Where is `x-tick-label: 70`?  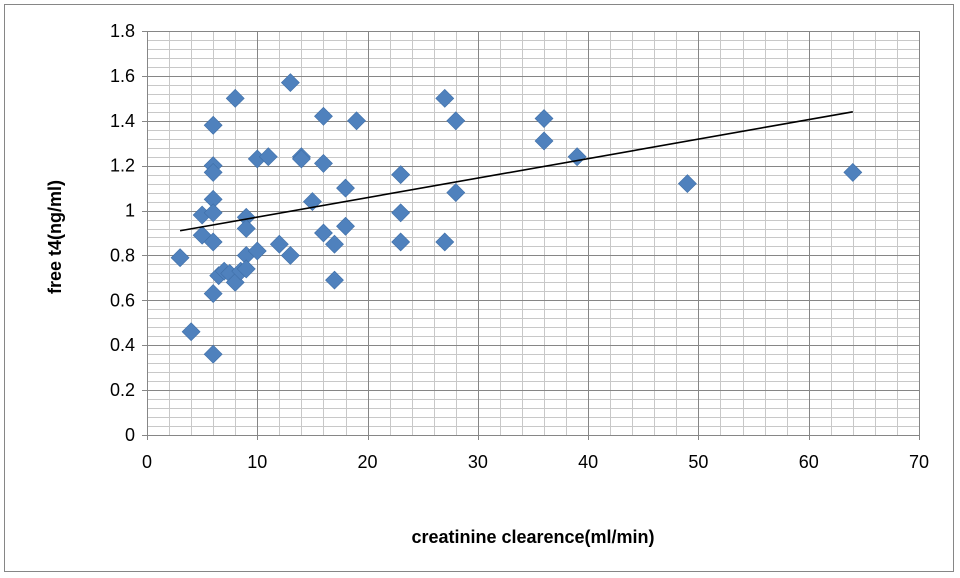 x-tick-label: 70 is located at coordinates (919, 462).